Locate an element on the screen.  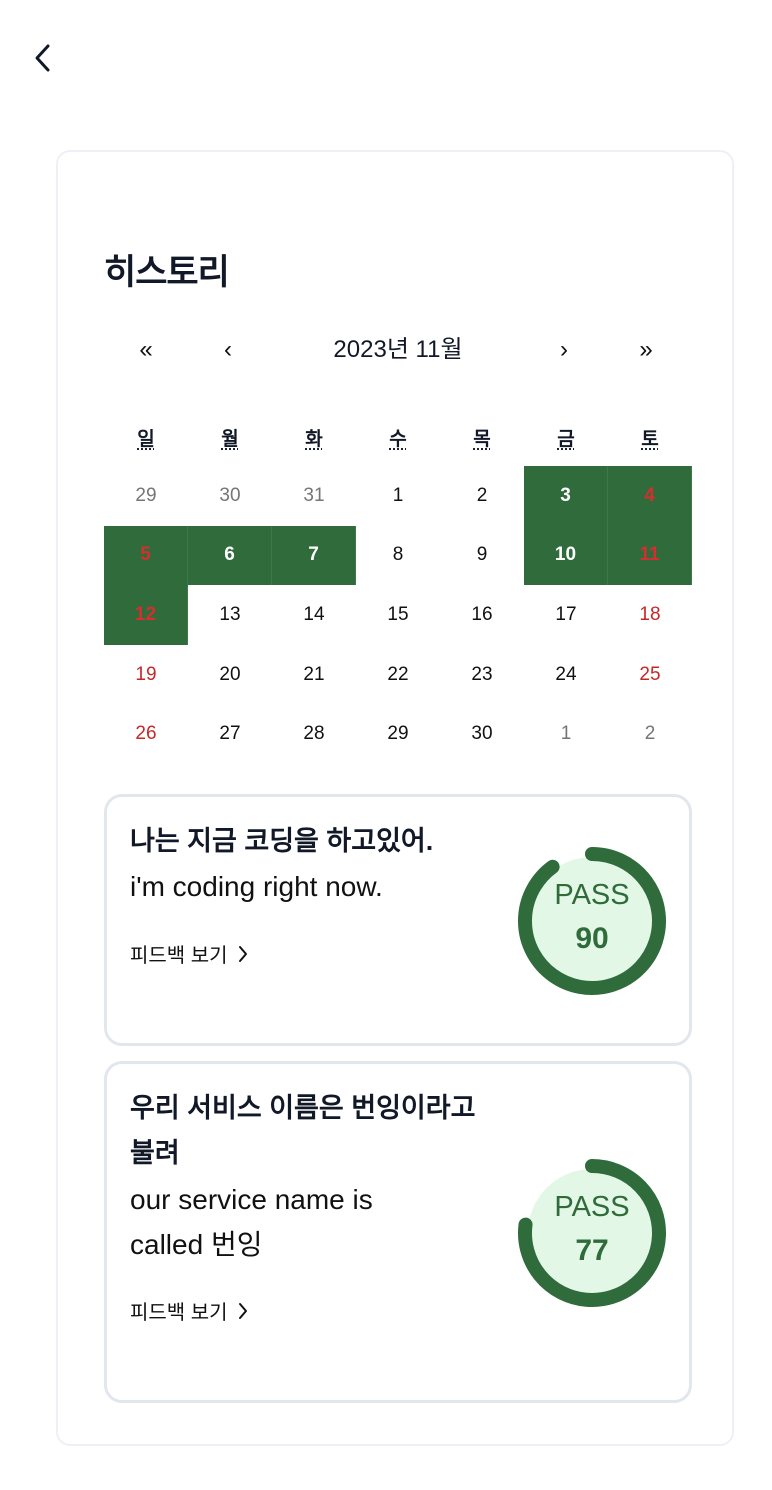
calendar-day: 18 is located at coordinates (650, 614).